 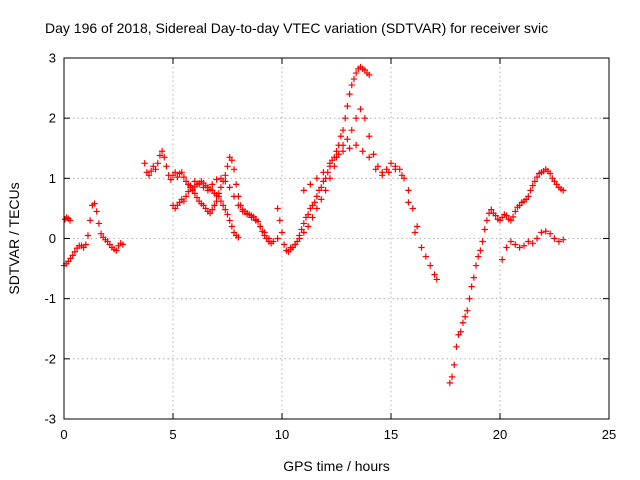 What do you see at coordinates (50, 358) in the screenshot?
I see `y-tick-label: -2` at bounding box center [50, 358].